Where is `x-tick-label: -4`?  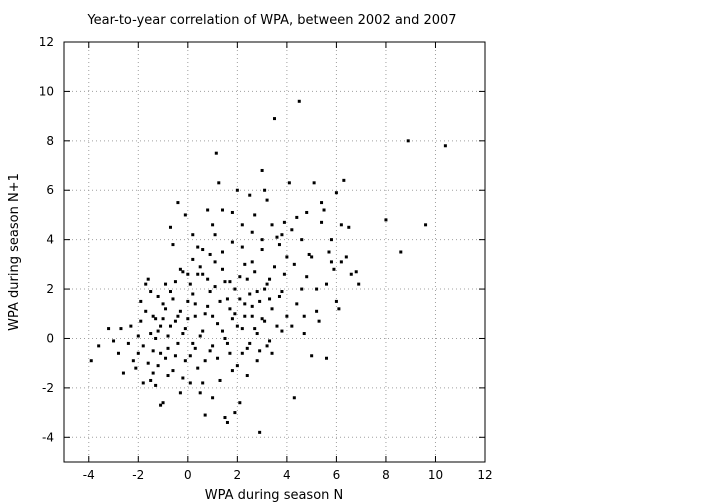
x-tick-label: -4 is located at coordinates (89, 475).